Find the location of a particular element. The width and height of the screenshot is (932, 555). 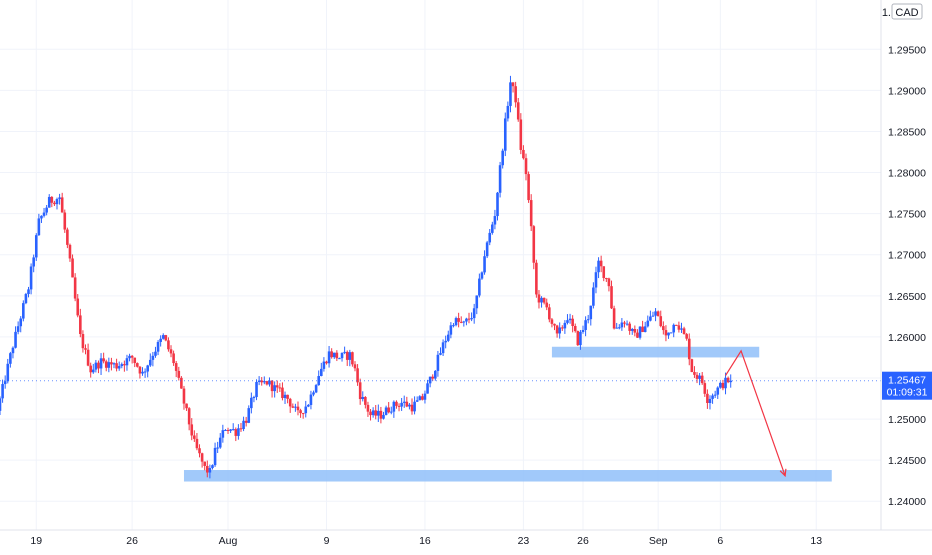

time-axis: 19 26 Aug 9 16 23 26 Sep 6 13 is located at coordinates (466, 538).